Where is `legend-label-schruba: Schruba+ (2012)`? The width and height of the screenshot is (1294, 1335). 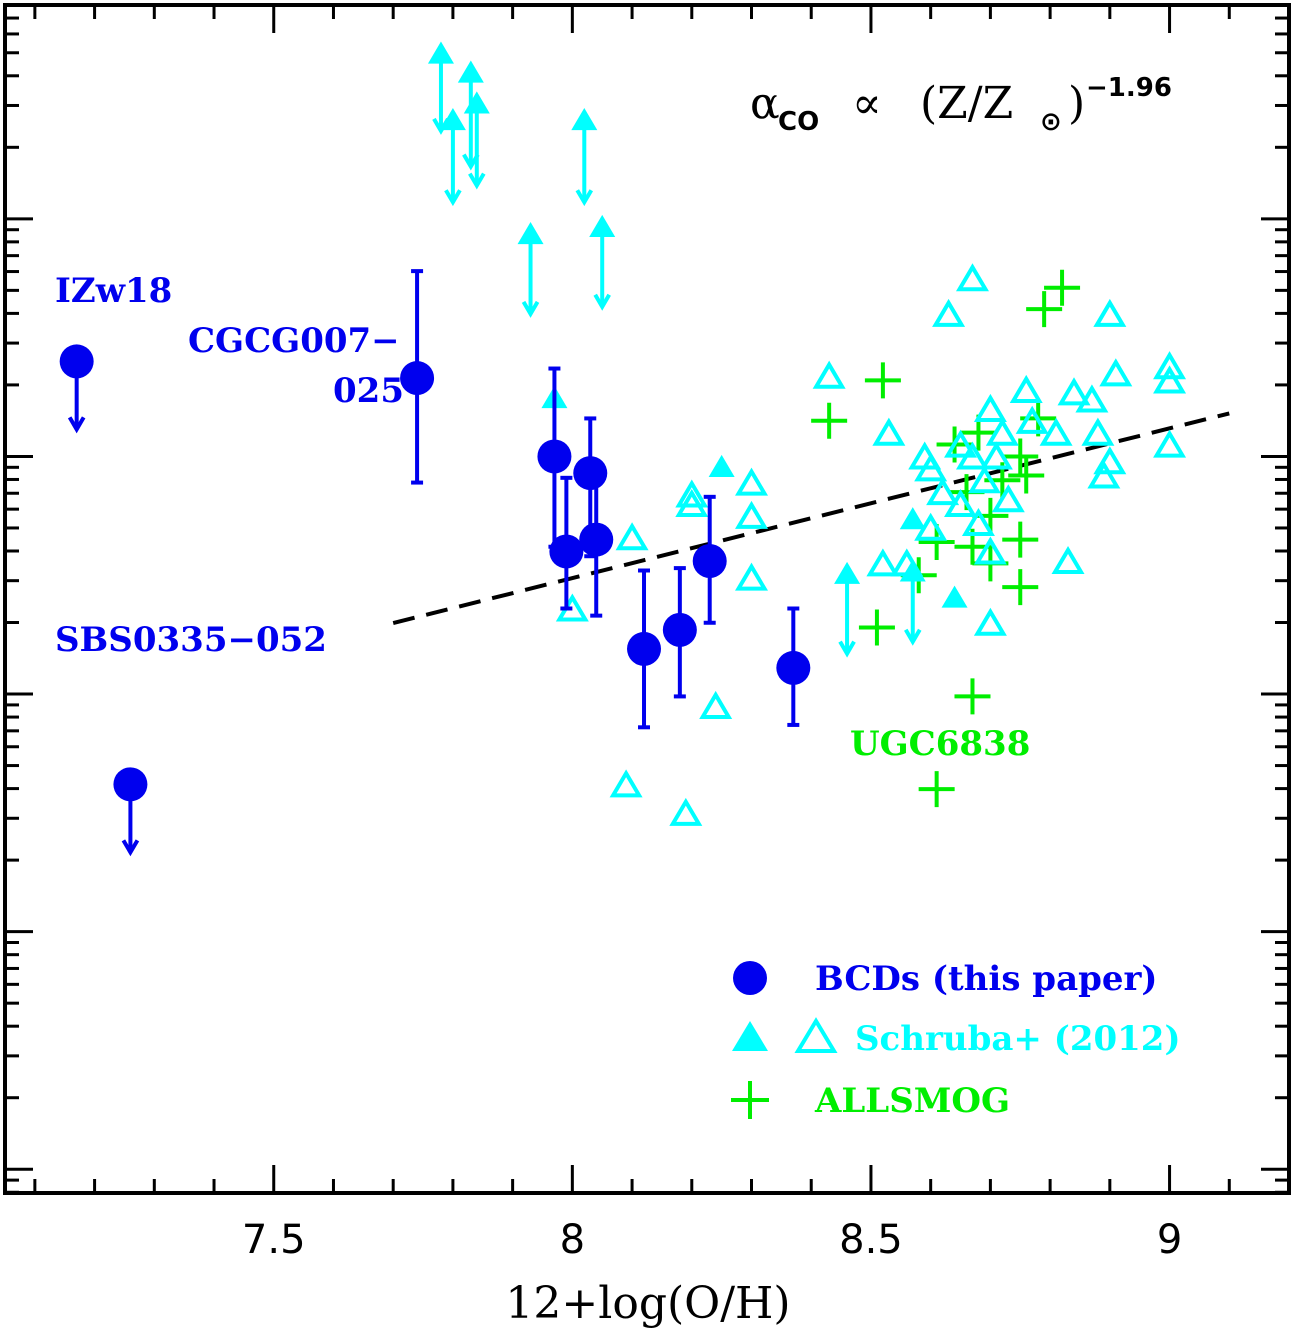
legend-label-schruba: Schruba+ (2012) is located at coordinates (1018, 1039).